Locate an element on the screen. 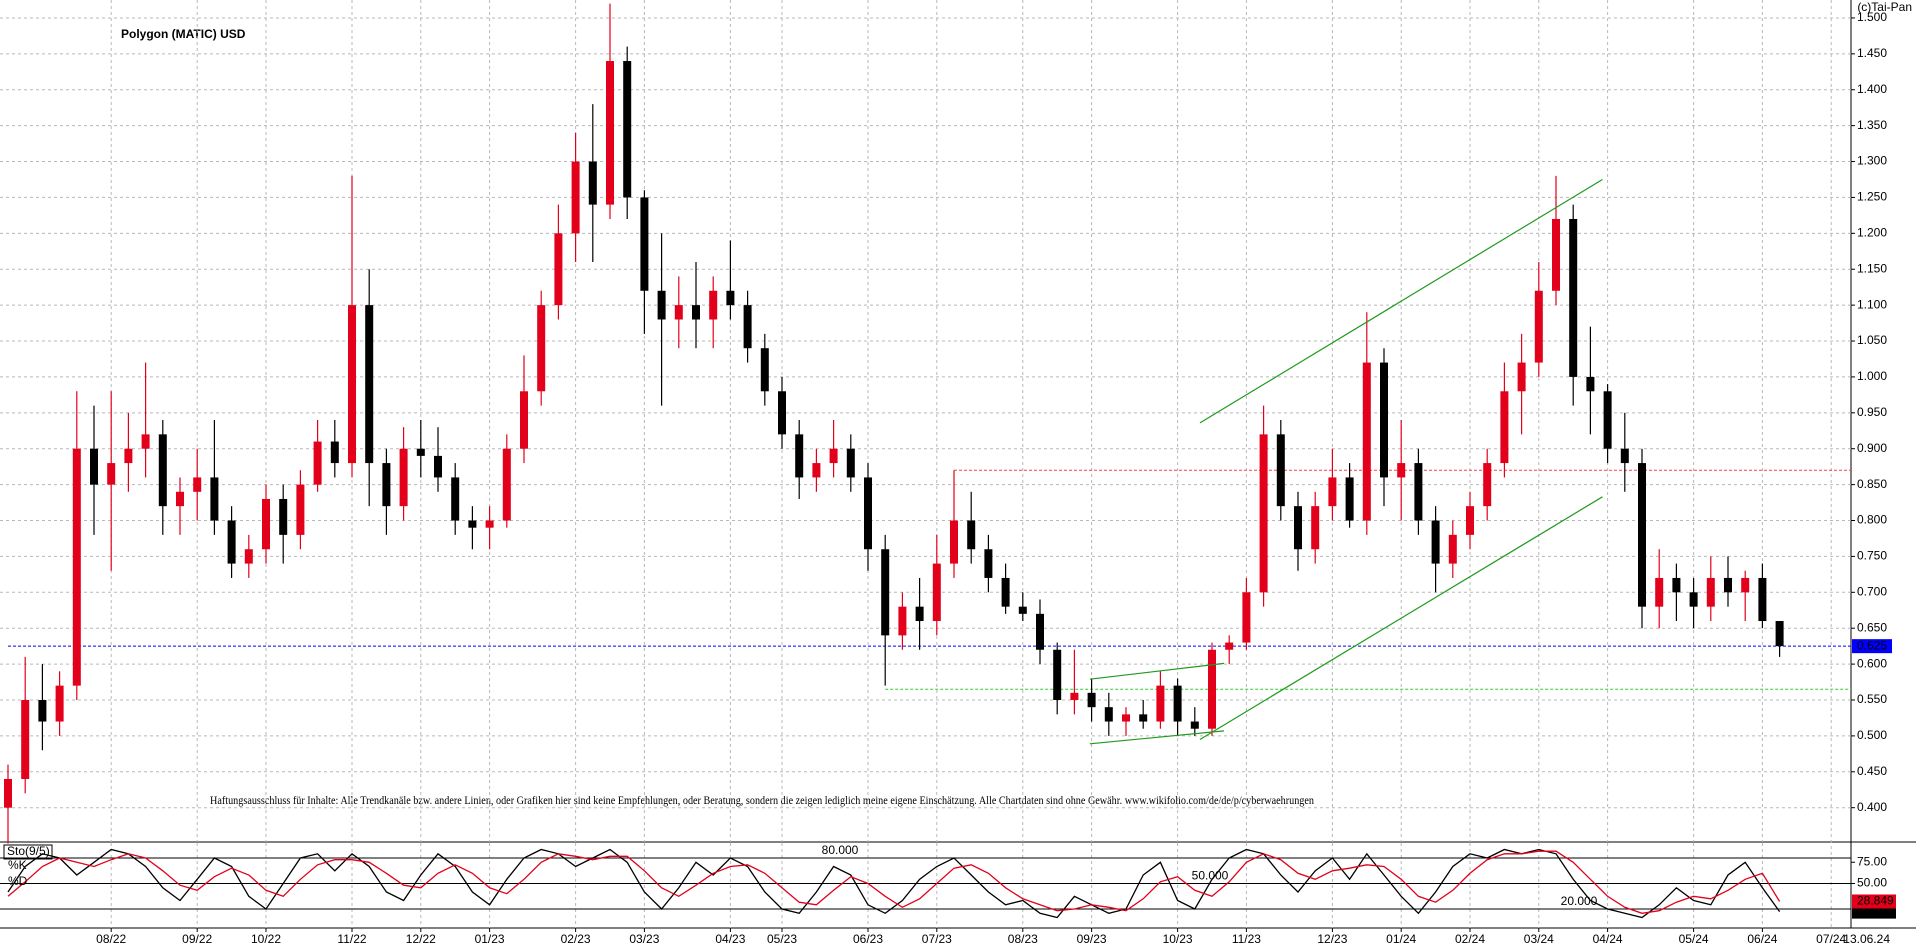  level-label: 50.000 is located at coordinates (1210, 876).